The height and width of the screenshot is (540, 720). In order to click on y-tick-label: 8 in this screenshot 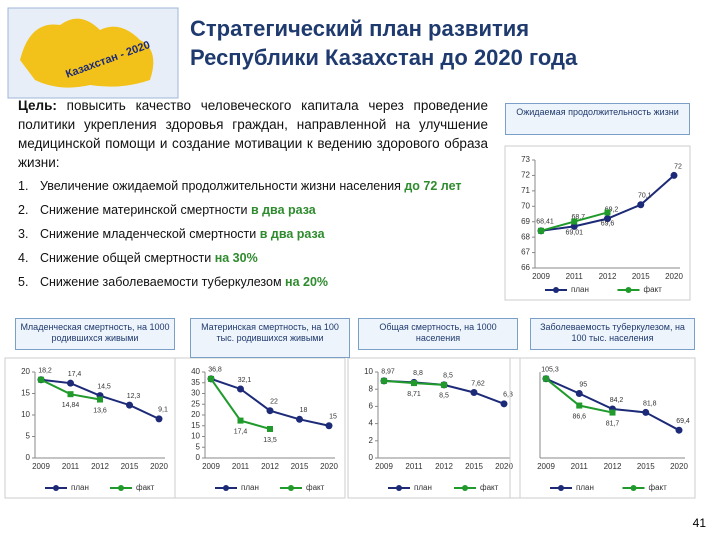, I will do `click(371, 388)`.